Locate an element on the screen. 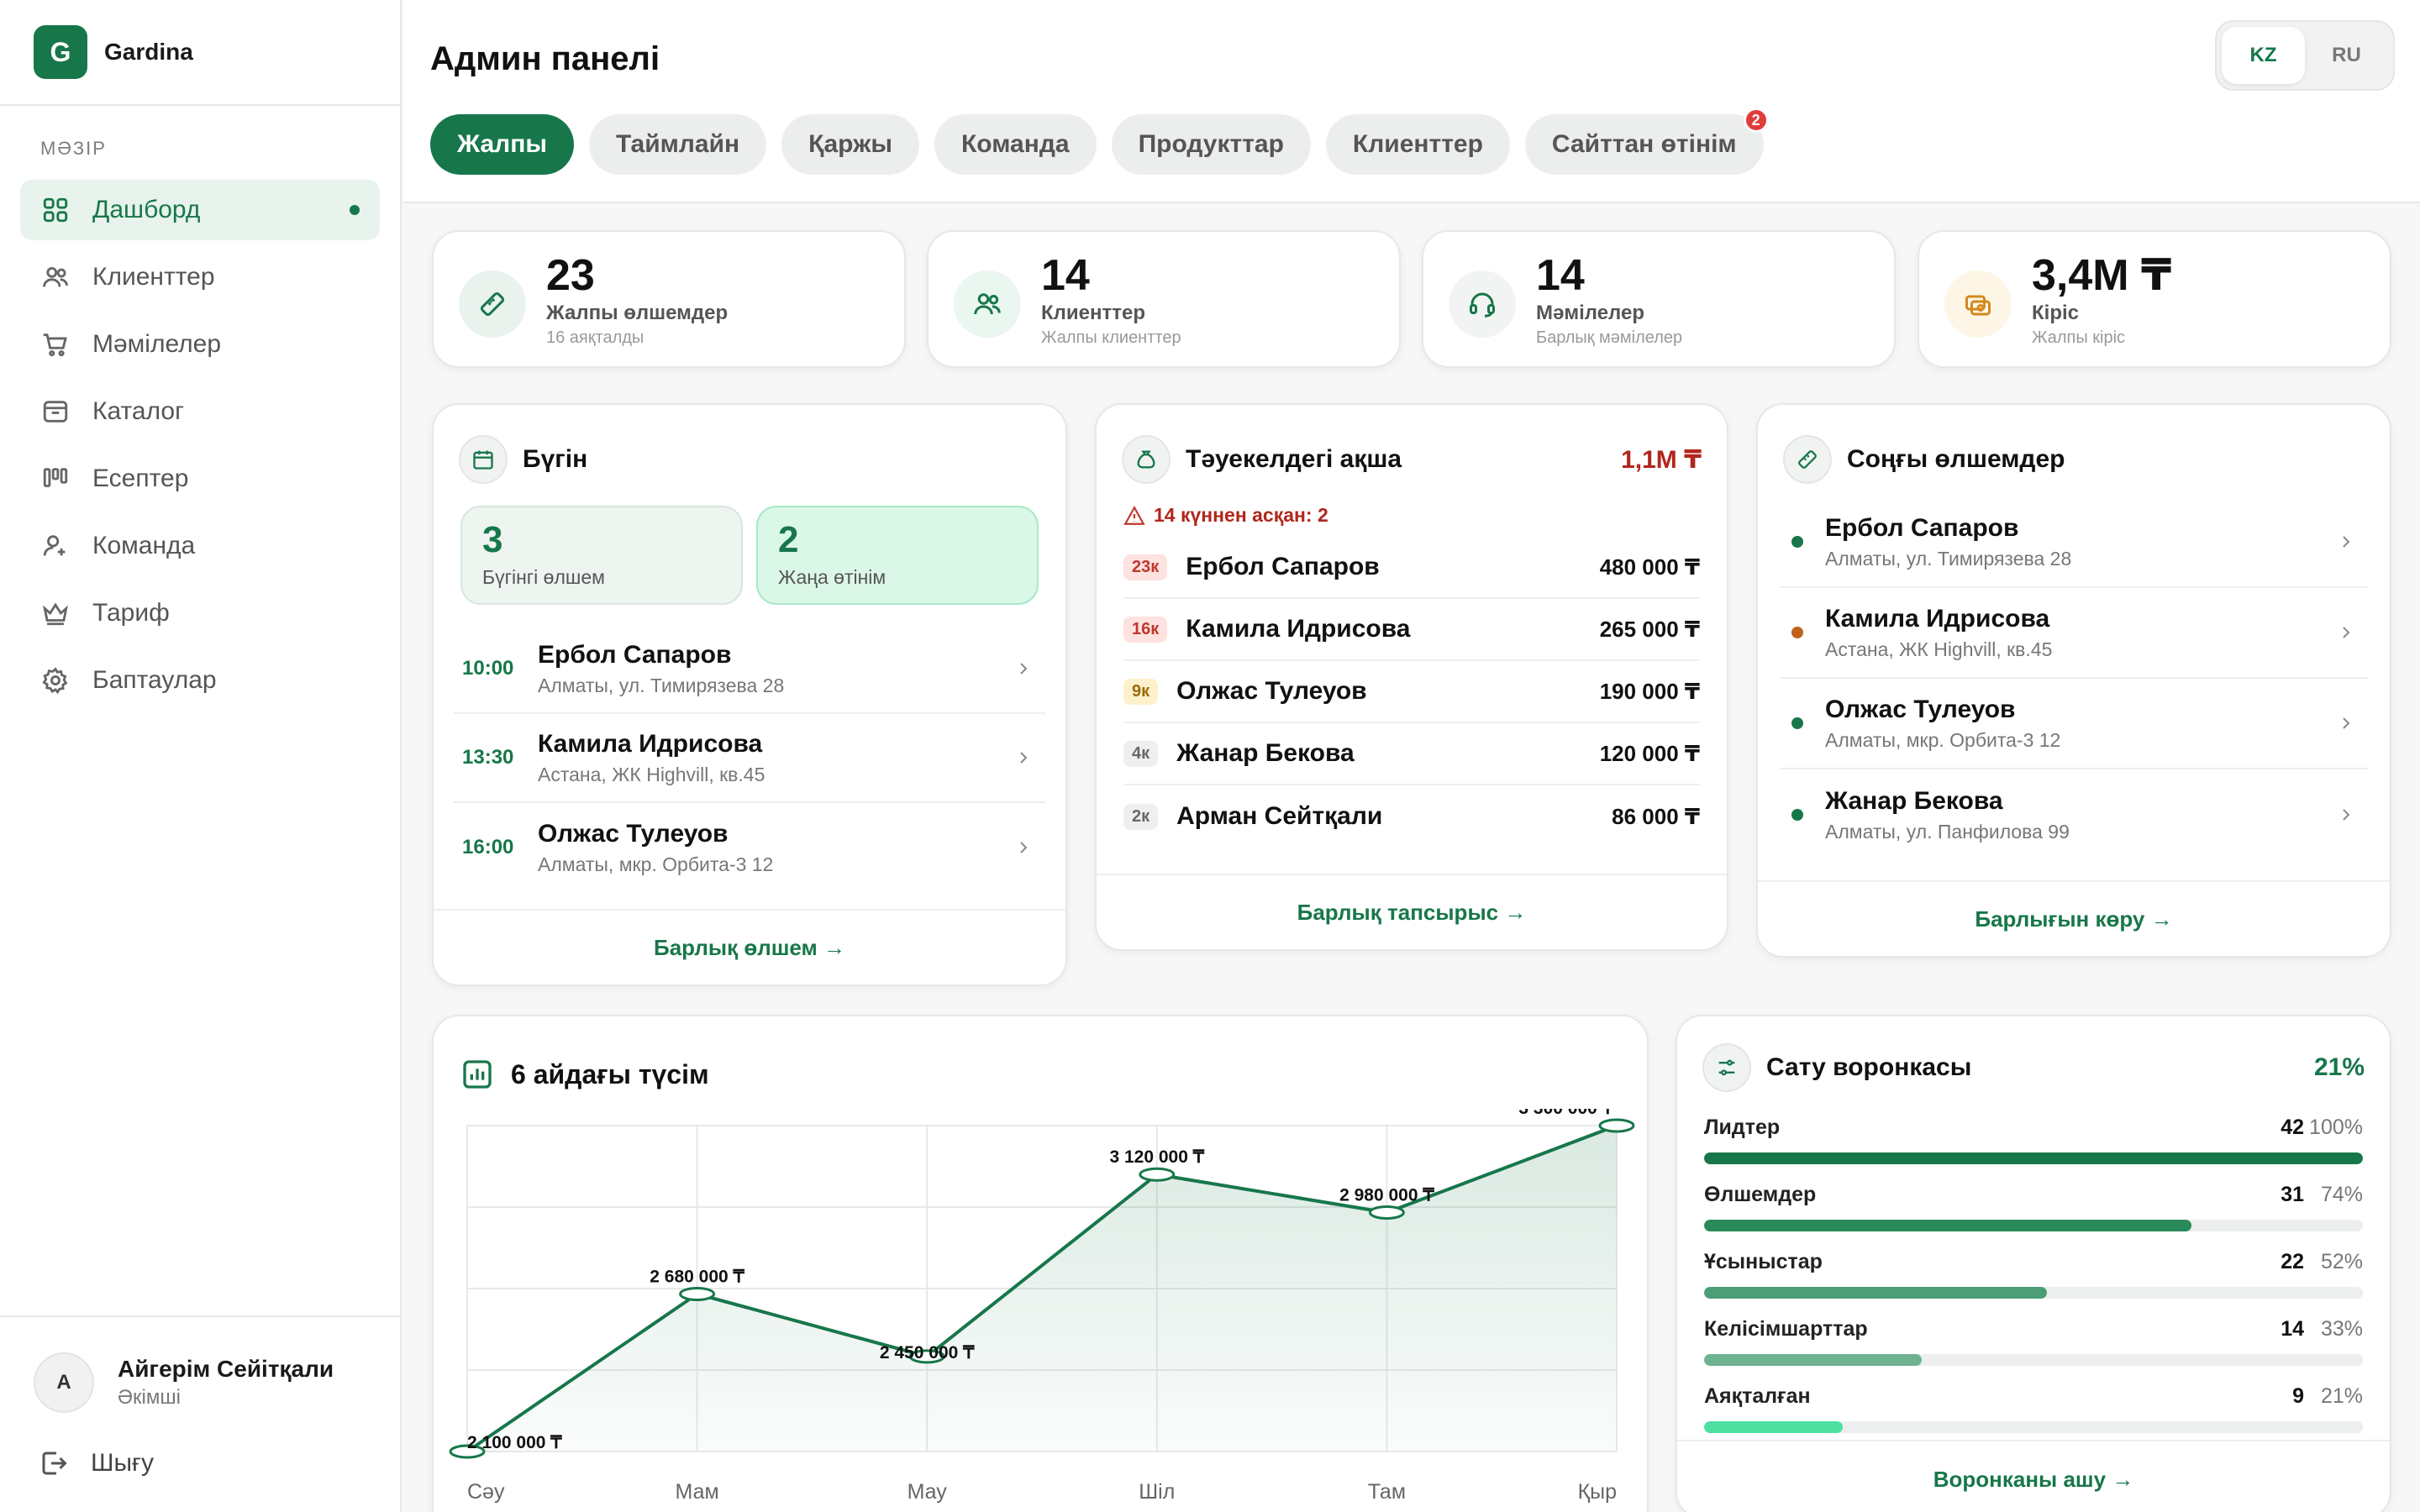  sidebar-item-dashboard: Дашборд is located at coordinates (200, 210).